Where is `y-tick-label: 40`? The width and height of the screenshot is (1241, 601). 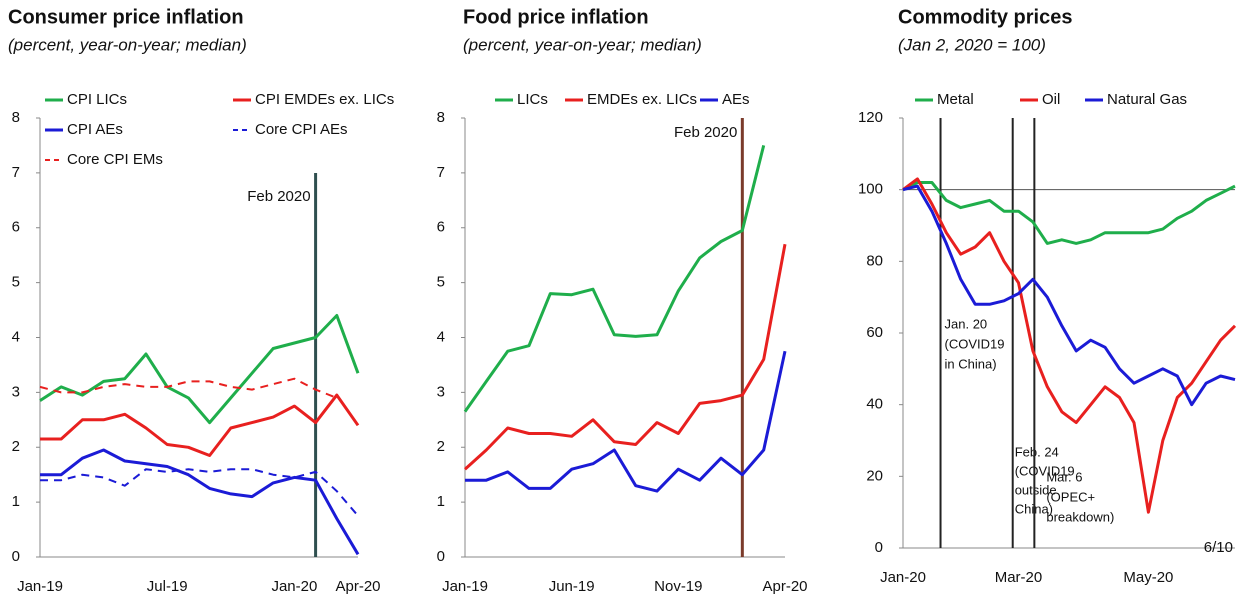
y-tick-label: 40 is located at coordinates (874, 404).